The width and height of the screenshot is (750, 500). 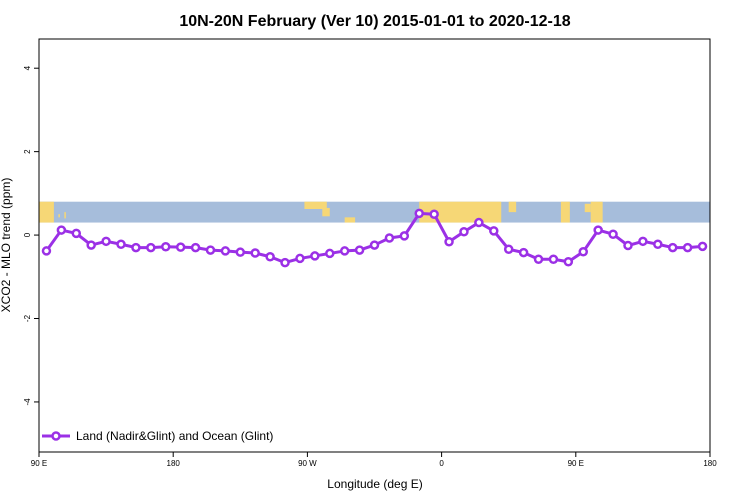 What do you see at coordinates (27, 234) in the screenshot?
I see `y-tick-label: 0` at bounding box center [27, 234].